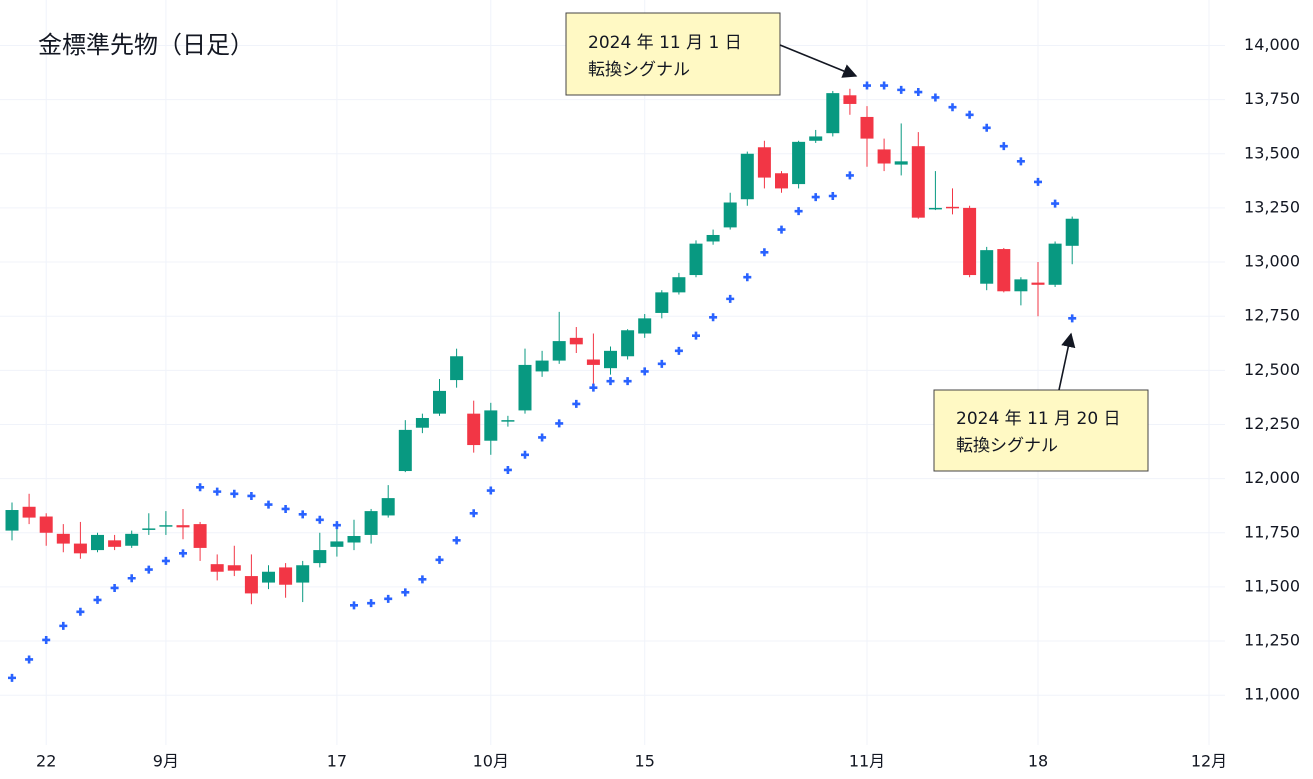  What do you see at coordinates (1272, 315) in the screenshot?
I see `y-tick-label: 12,750` at bounding box center [1272, 315].